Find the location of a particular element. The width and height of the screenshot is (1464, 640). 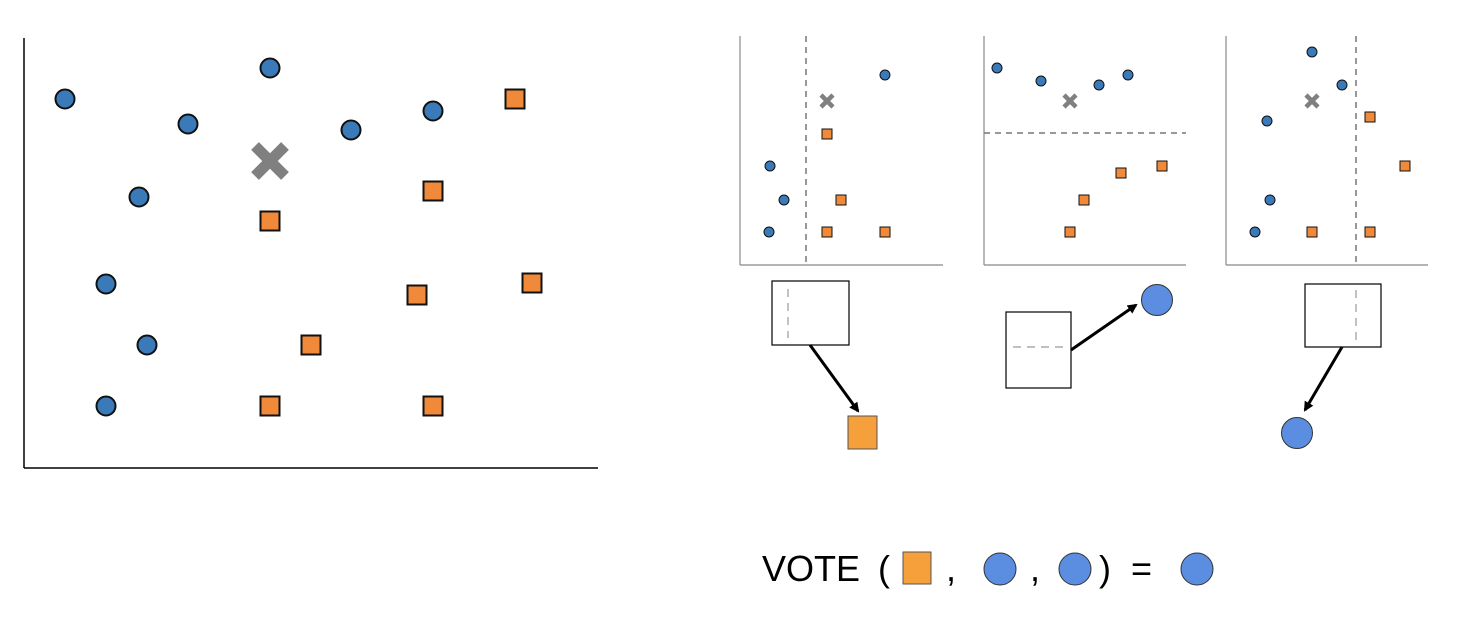

tree-3-query-x-icon is located at coordinates (1312, 101).